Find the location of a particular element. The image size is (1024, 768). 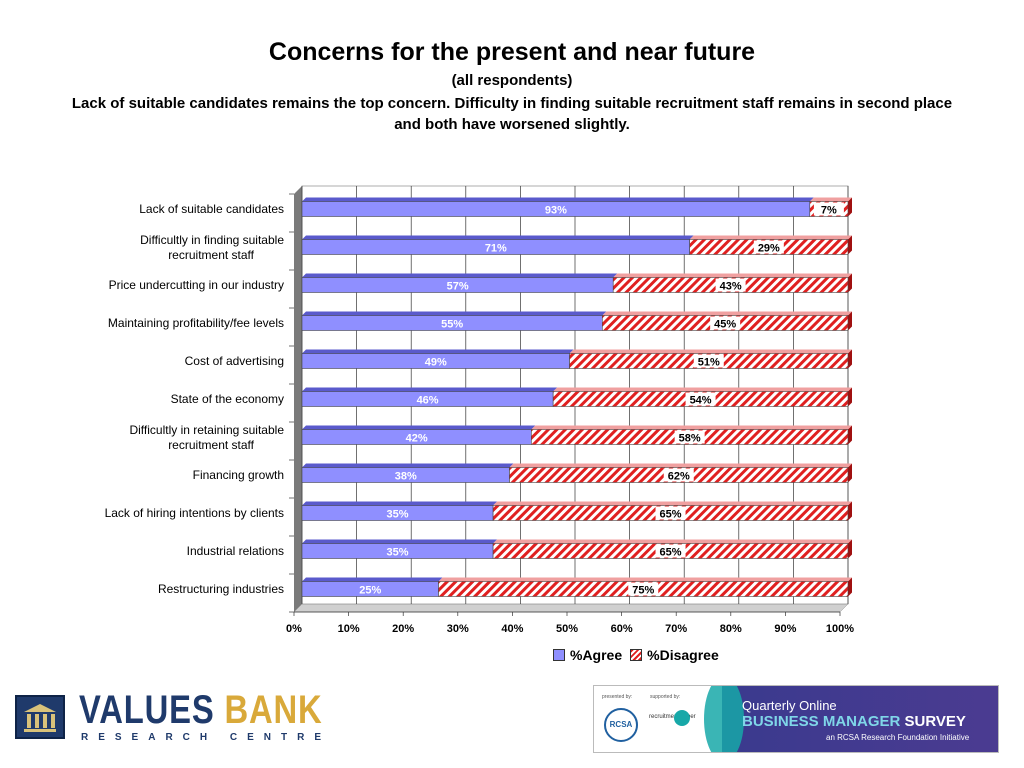

data-label-disagree: 75% is located at coordinates (643, 591).